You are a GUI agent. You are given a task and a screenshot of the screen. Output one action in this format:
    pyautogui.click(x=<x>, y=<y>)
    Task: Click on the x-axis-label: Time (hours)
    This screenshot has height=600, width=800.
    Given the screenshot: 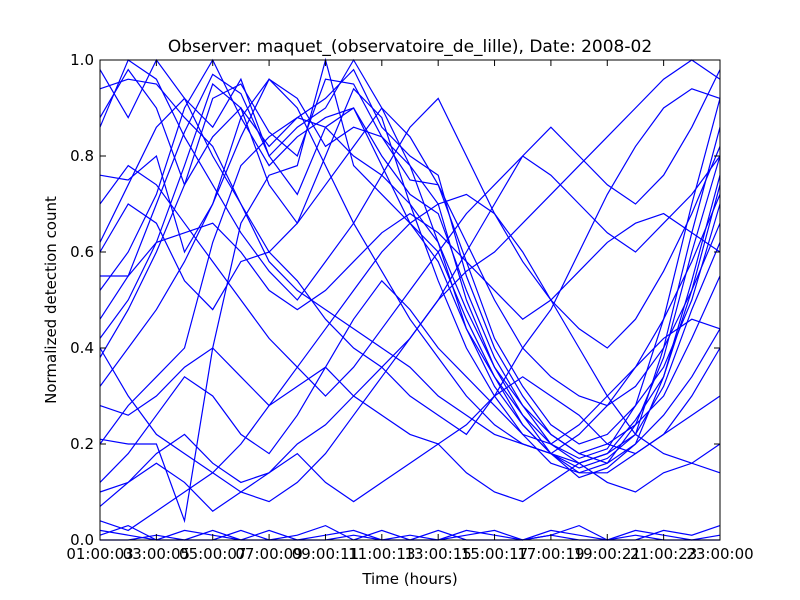 What is the action you would take?
    pyautogui.click(x=409, y=579)
    